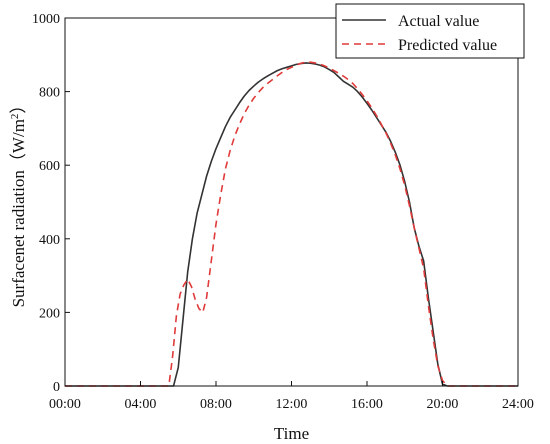 This screenshot has height=444, width=550. Describe the element at coordinates (46, 19) in the screenshot. I see `y-tick-label: 1000` at that location.